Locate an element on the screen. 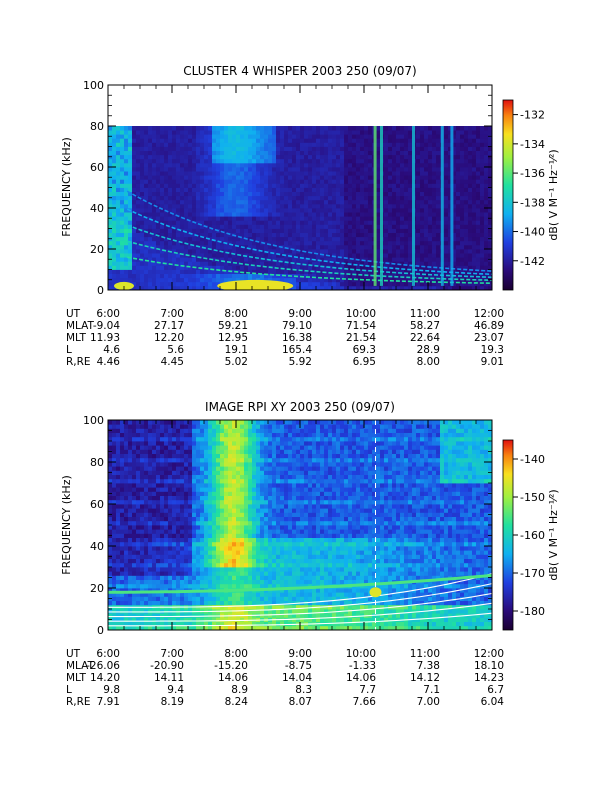  ephemeris-value: 8.9 is located at coordinates (239, 690).